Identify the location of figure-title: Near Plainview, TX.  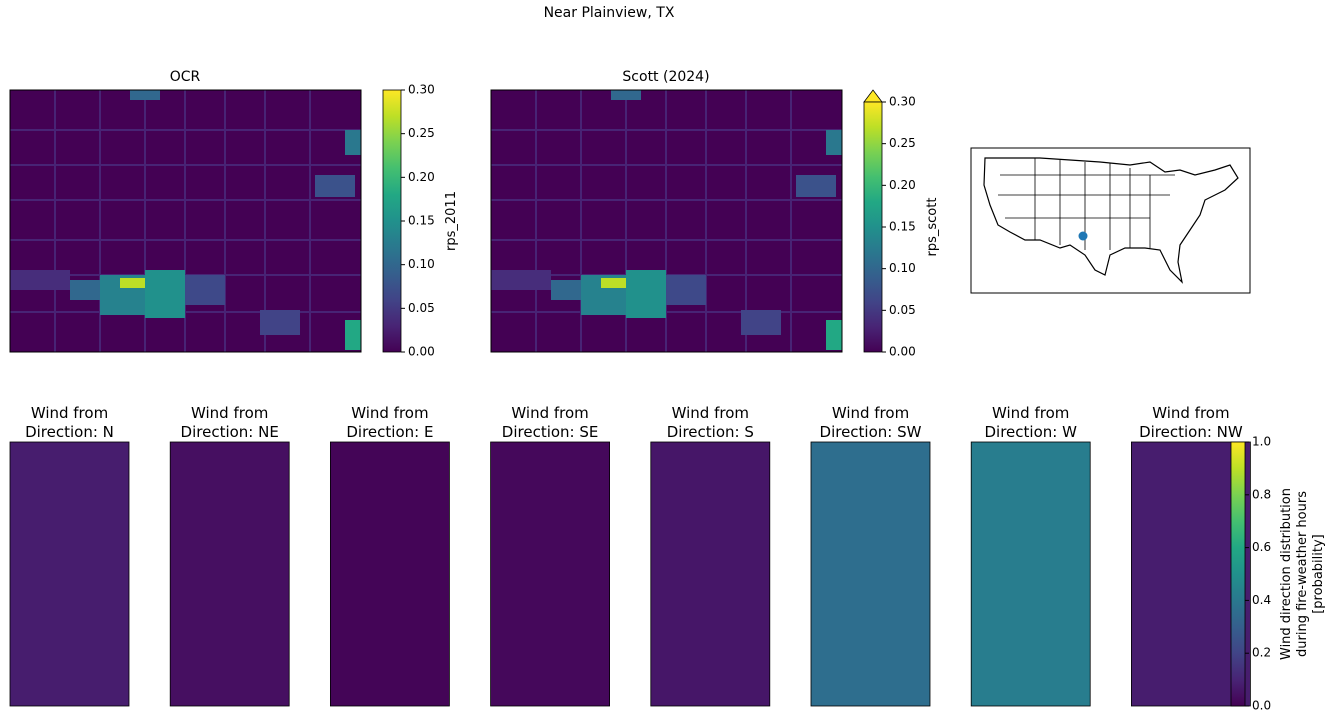
(609, 13).